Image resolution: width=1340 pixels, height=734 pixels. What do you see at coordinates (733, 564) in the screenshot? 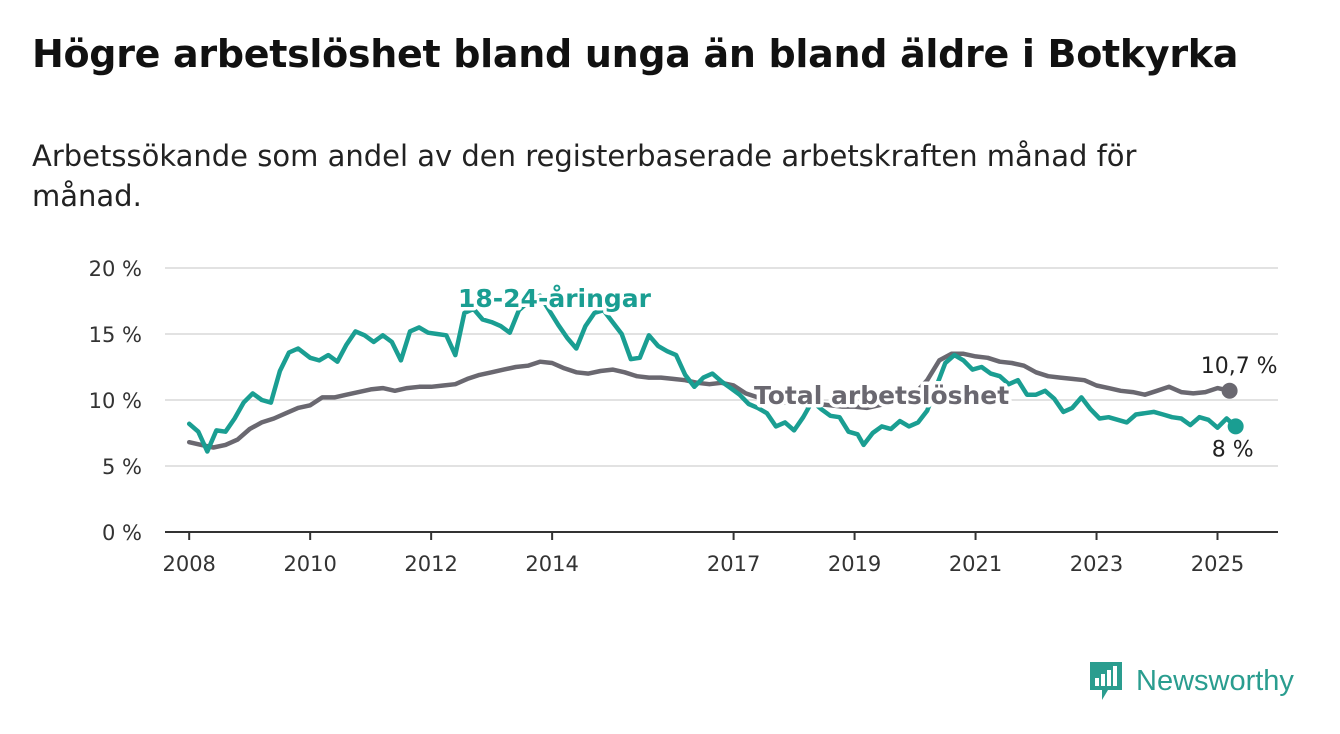
I see `x-tick-label: 2017` at bounding box center [733, 564].